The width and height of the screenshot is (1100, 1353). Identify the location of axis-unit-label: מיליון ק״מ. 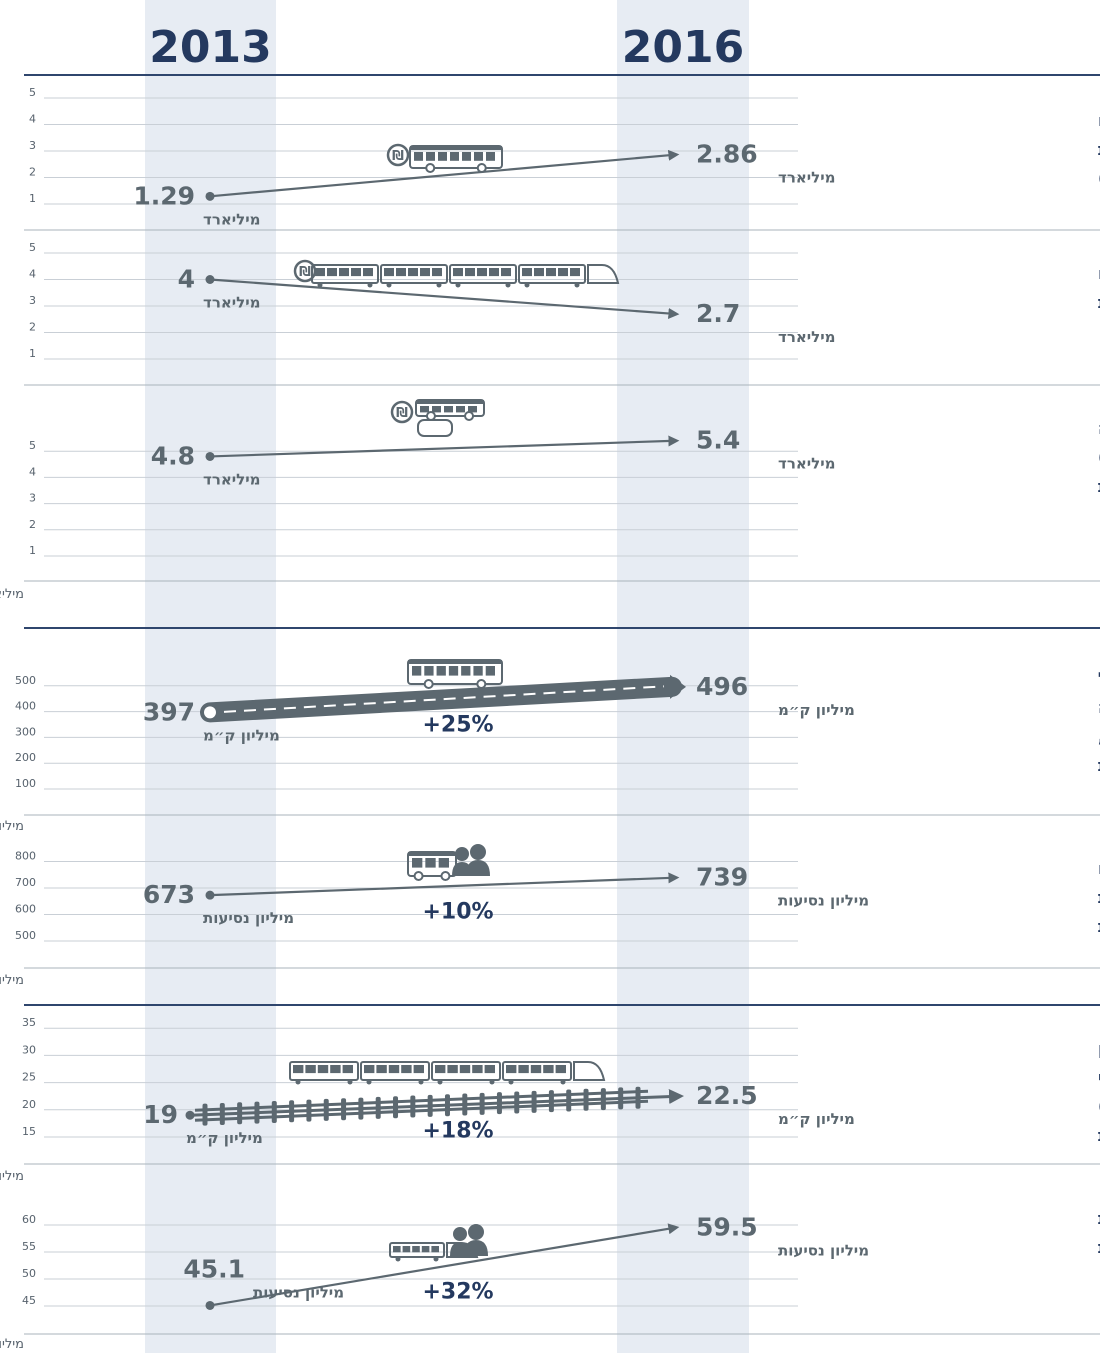
(12, 826).